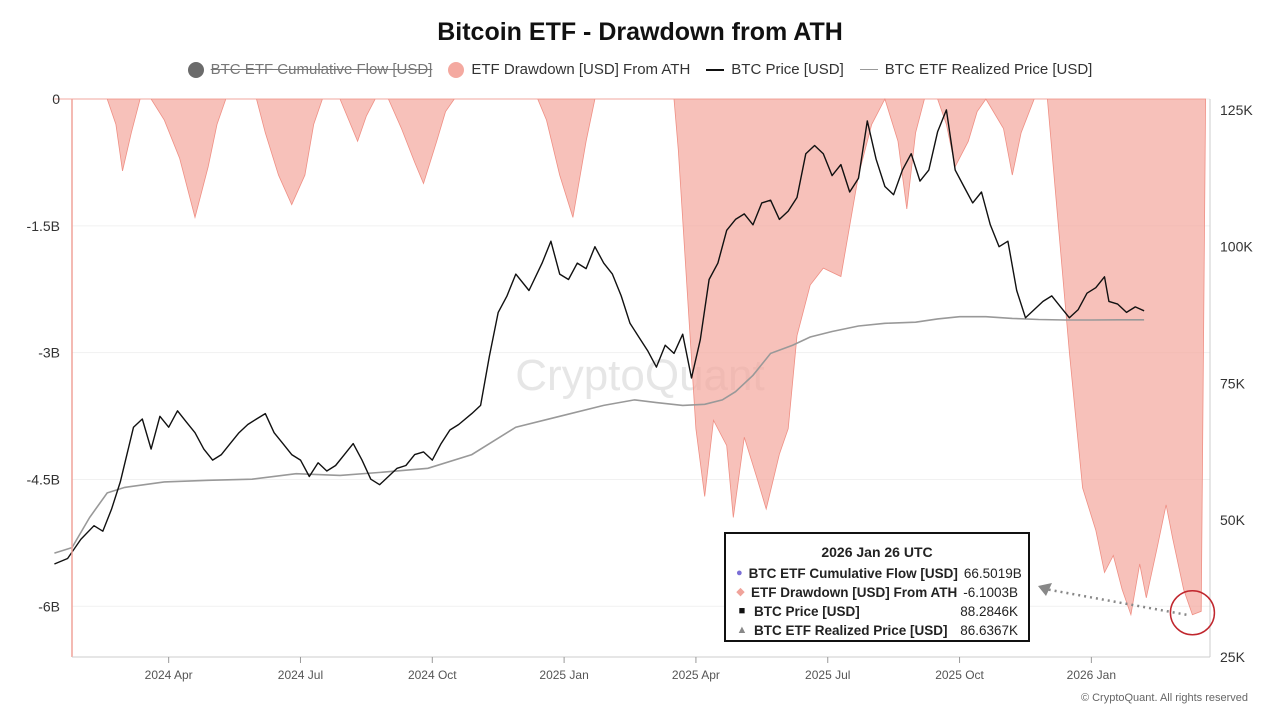  Describe the element at coordinates (49, 606) in the screenshot. I see `left-tick-label: -6B` at that location.